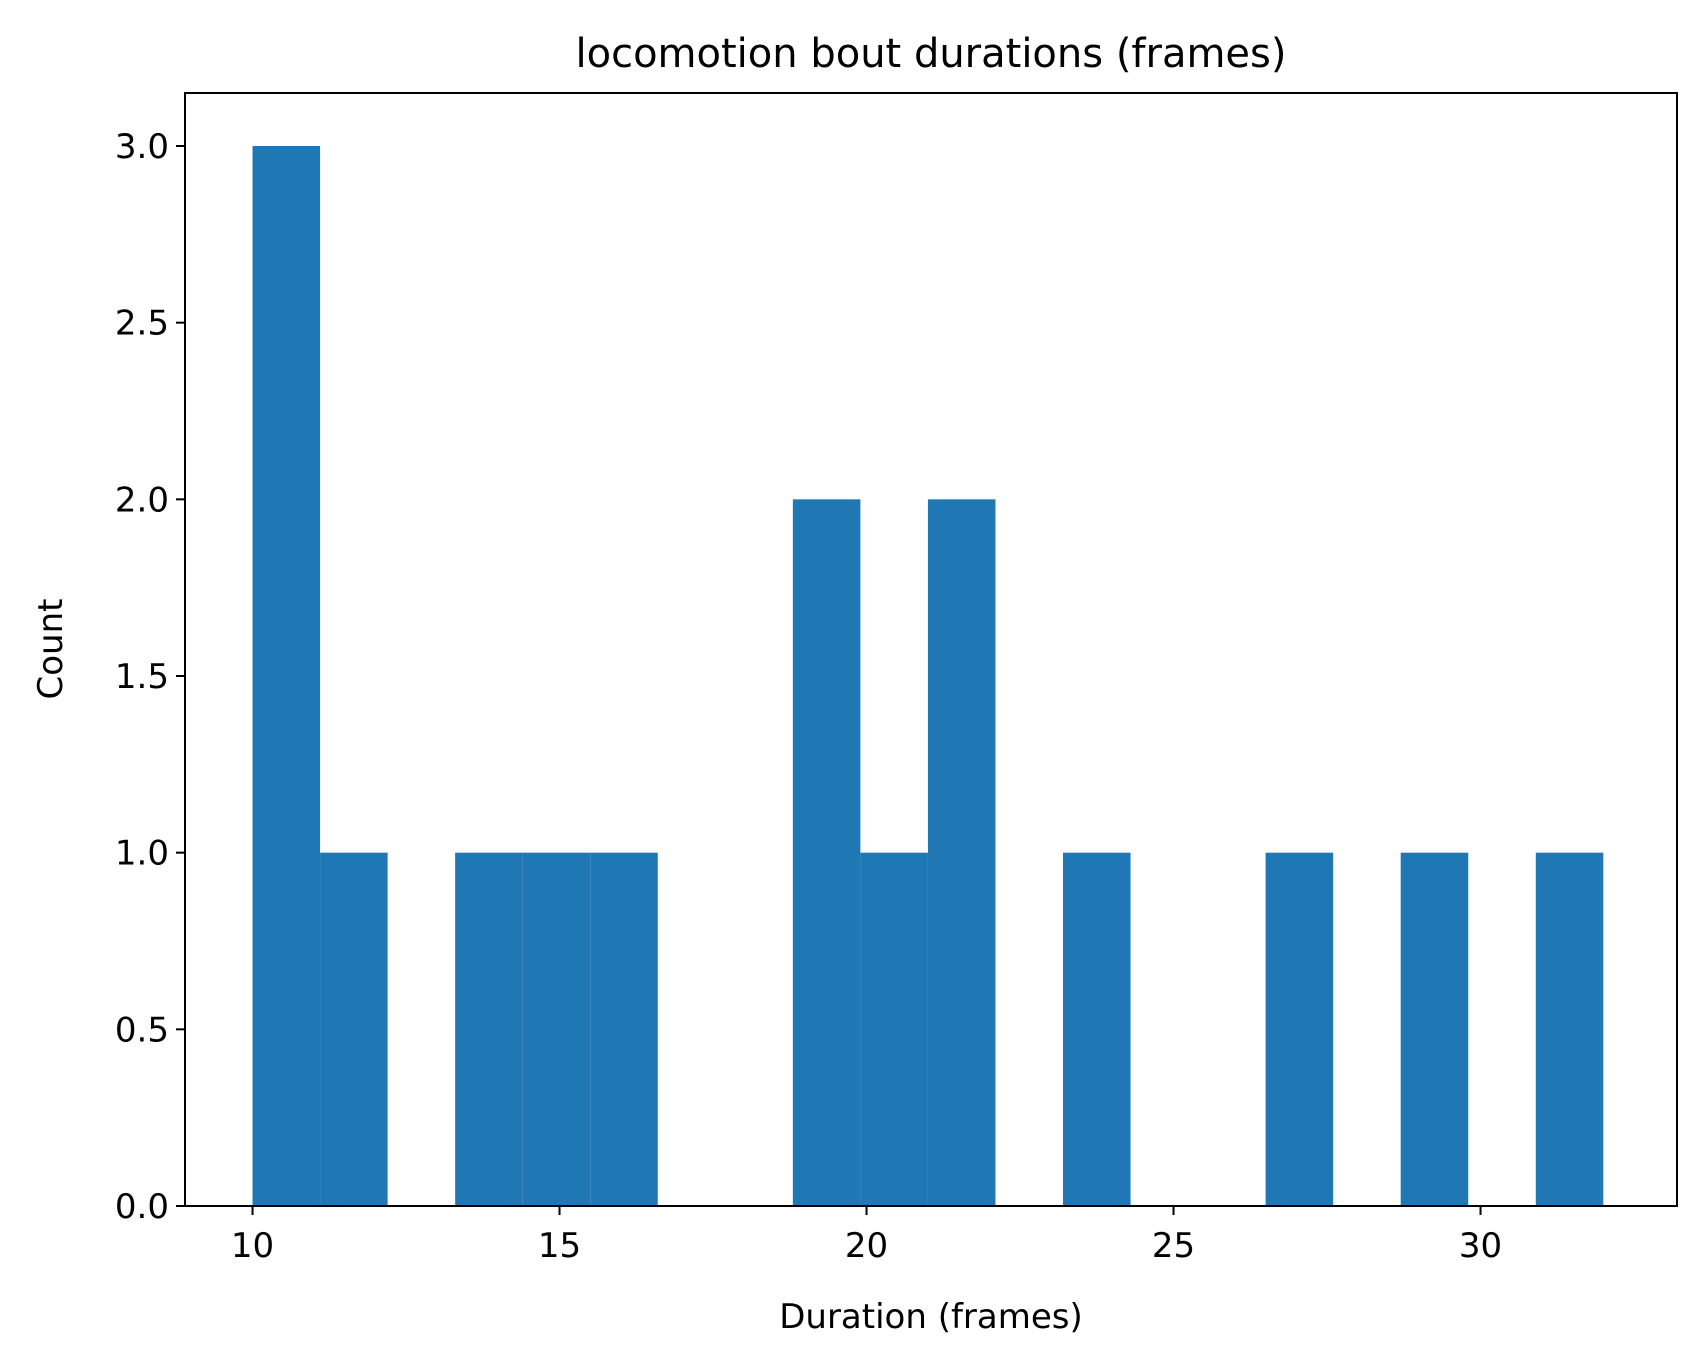 This screenshot has width=1702, height=1361. I want to click on y-tick-label: 0.0, so click(142, 1207).